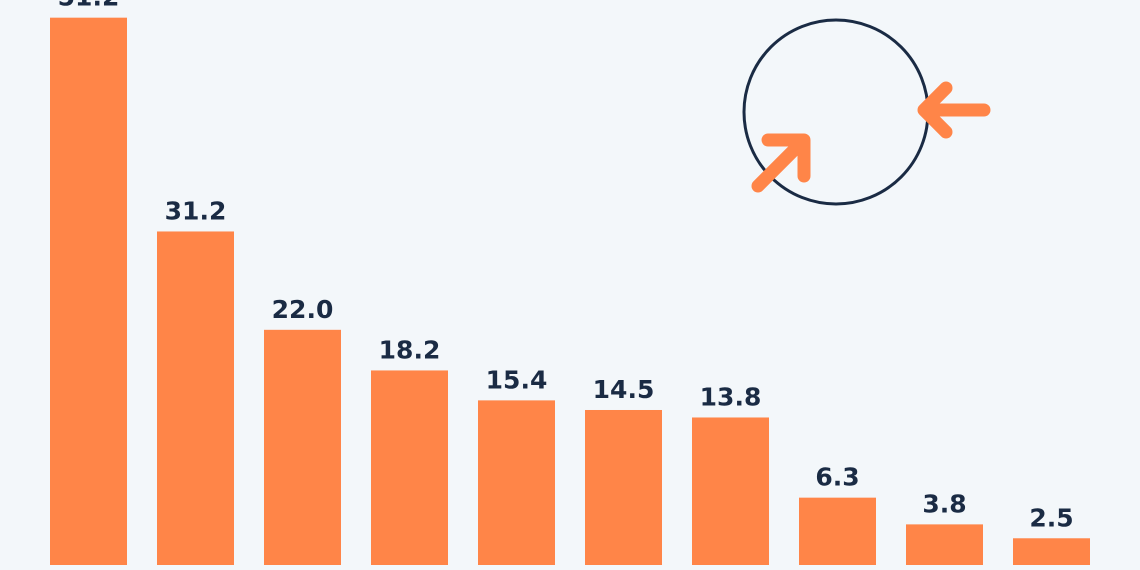  I want to click on value-label: 15.4, so click(517, 379).